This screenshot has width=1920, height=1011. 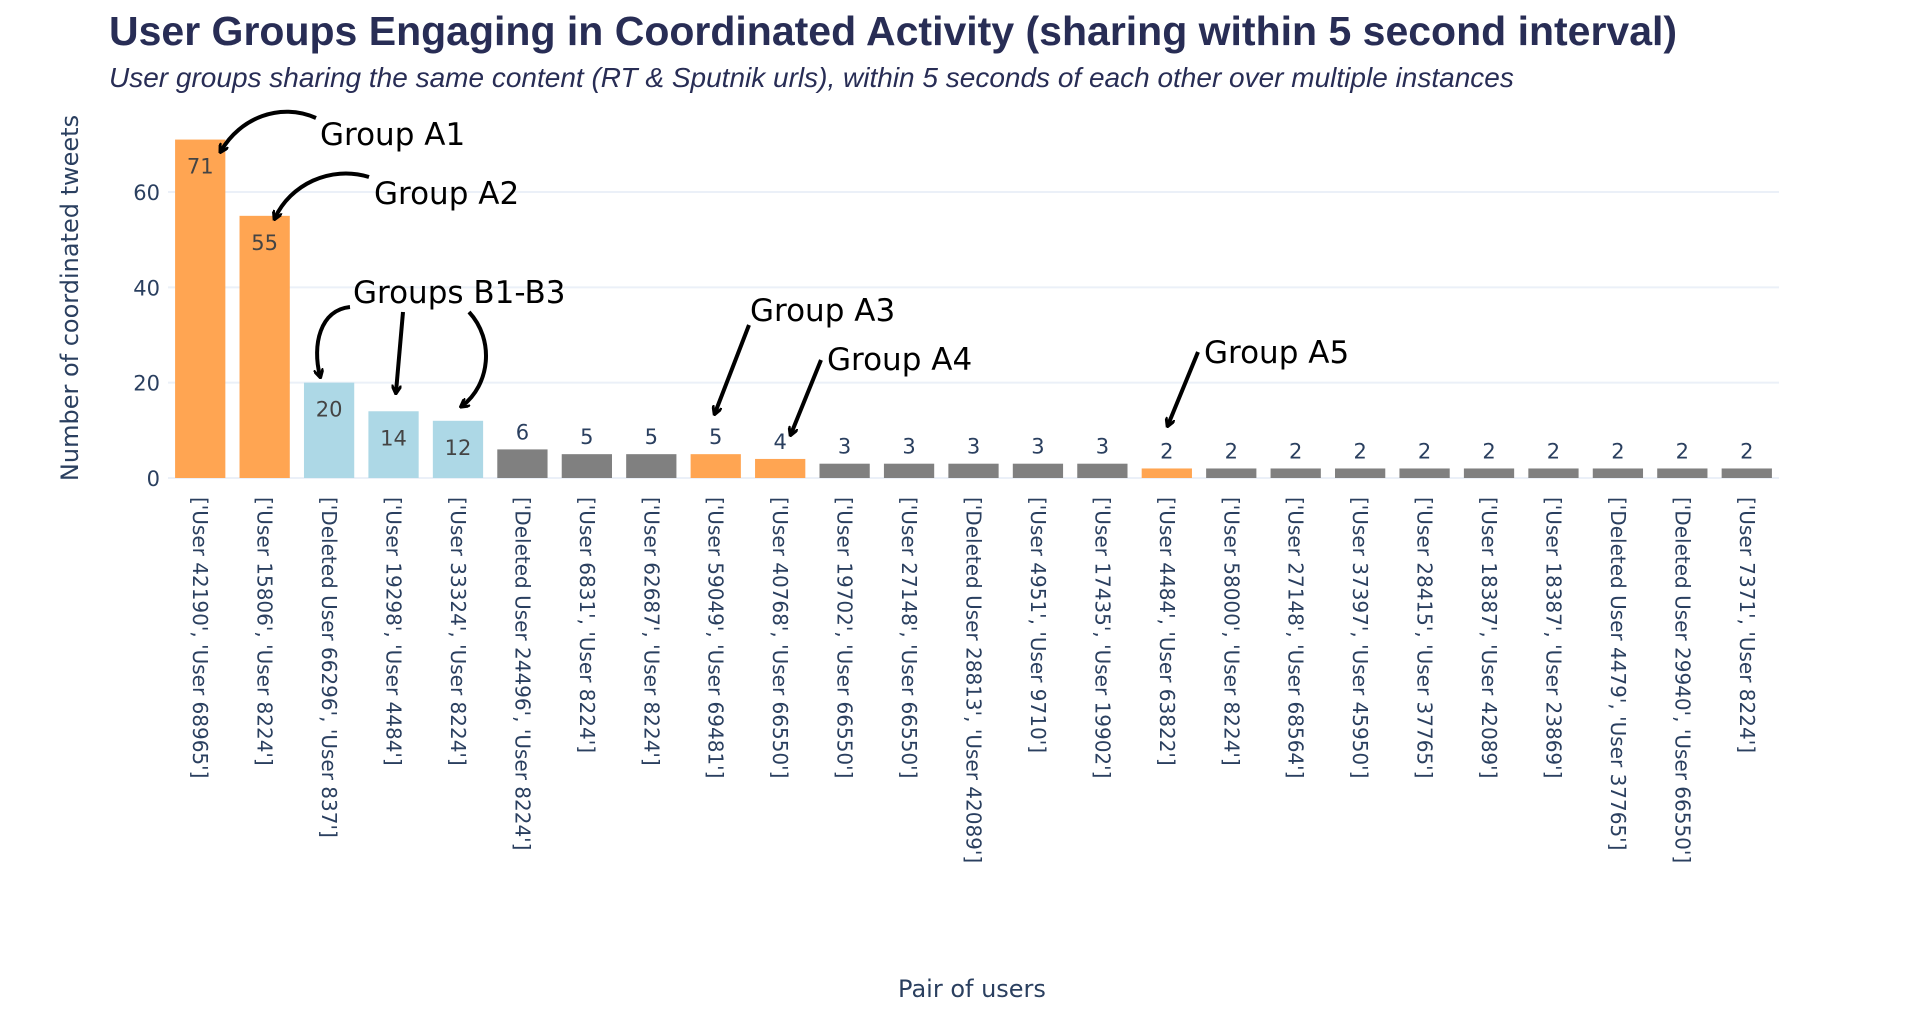 I want to click on x-tick-label: ['User 18387', 'User 42089'], so click(x=1489, y=637).